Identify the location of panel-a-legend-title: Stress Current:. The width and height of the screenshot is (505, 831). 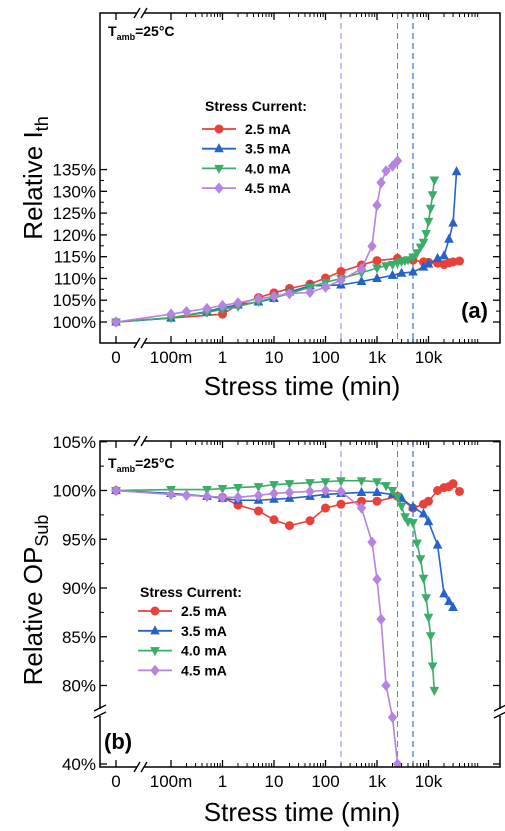
(256, 106).